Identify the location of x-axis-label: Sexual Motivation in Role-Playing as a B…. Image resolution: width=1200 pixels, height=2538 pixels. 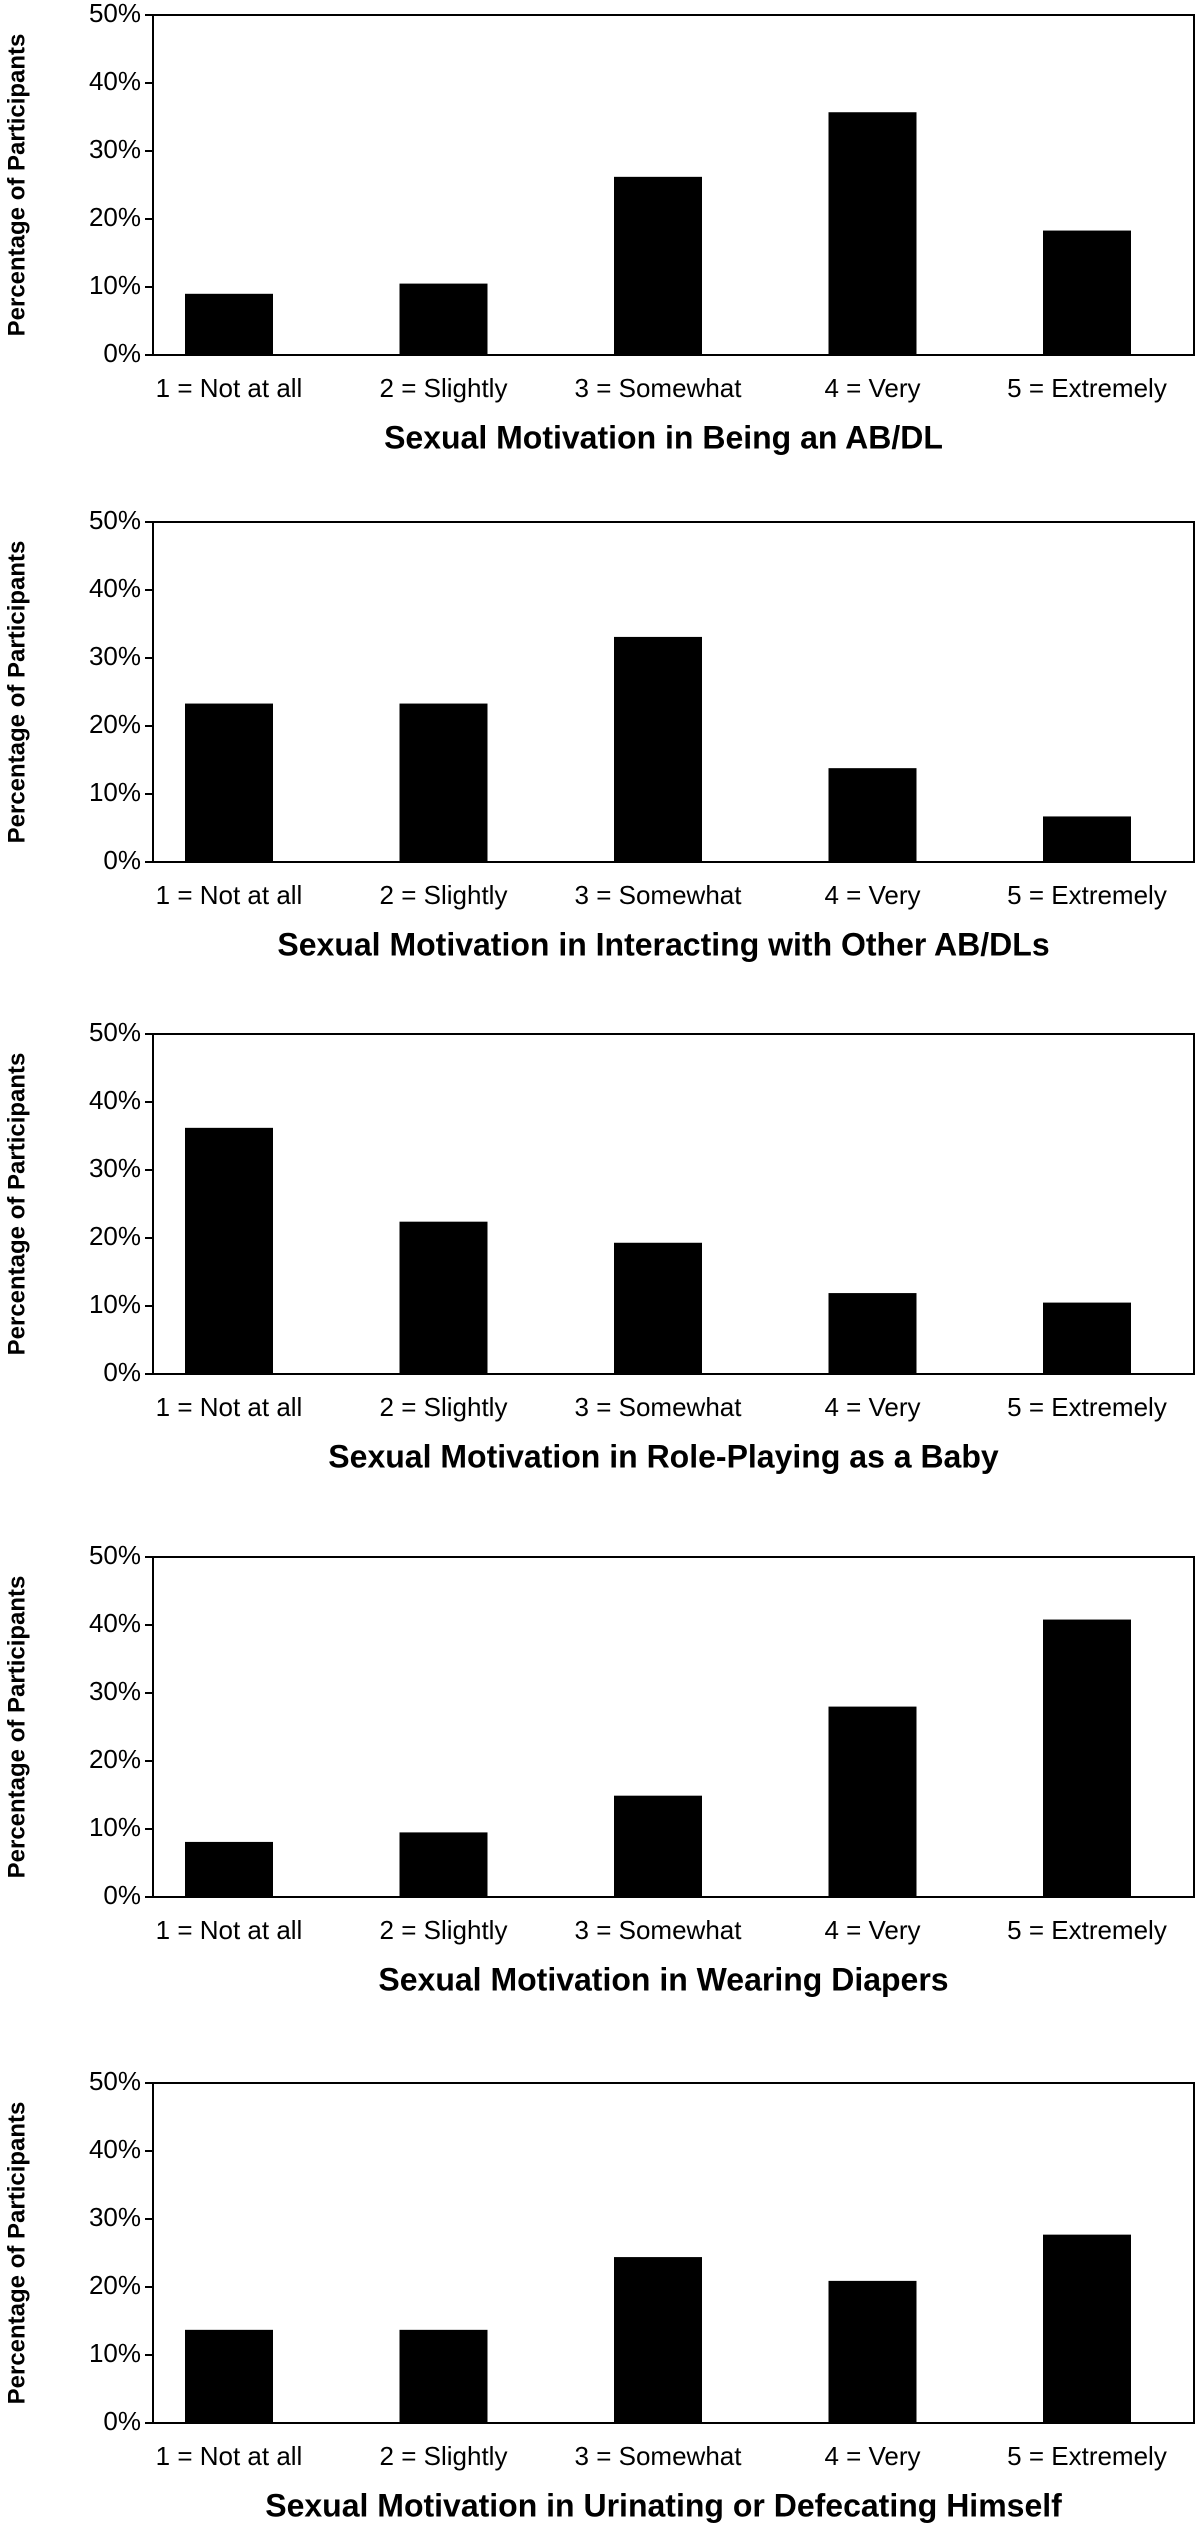
(663, 1456).